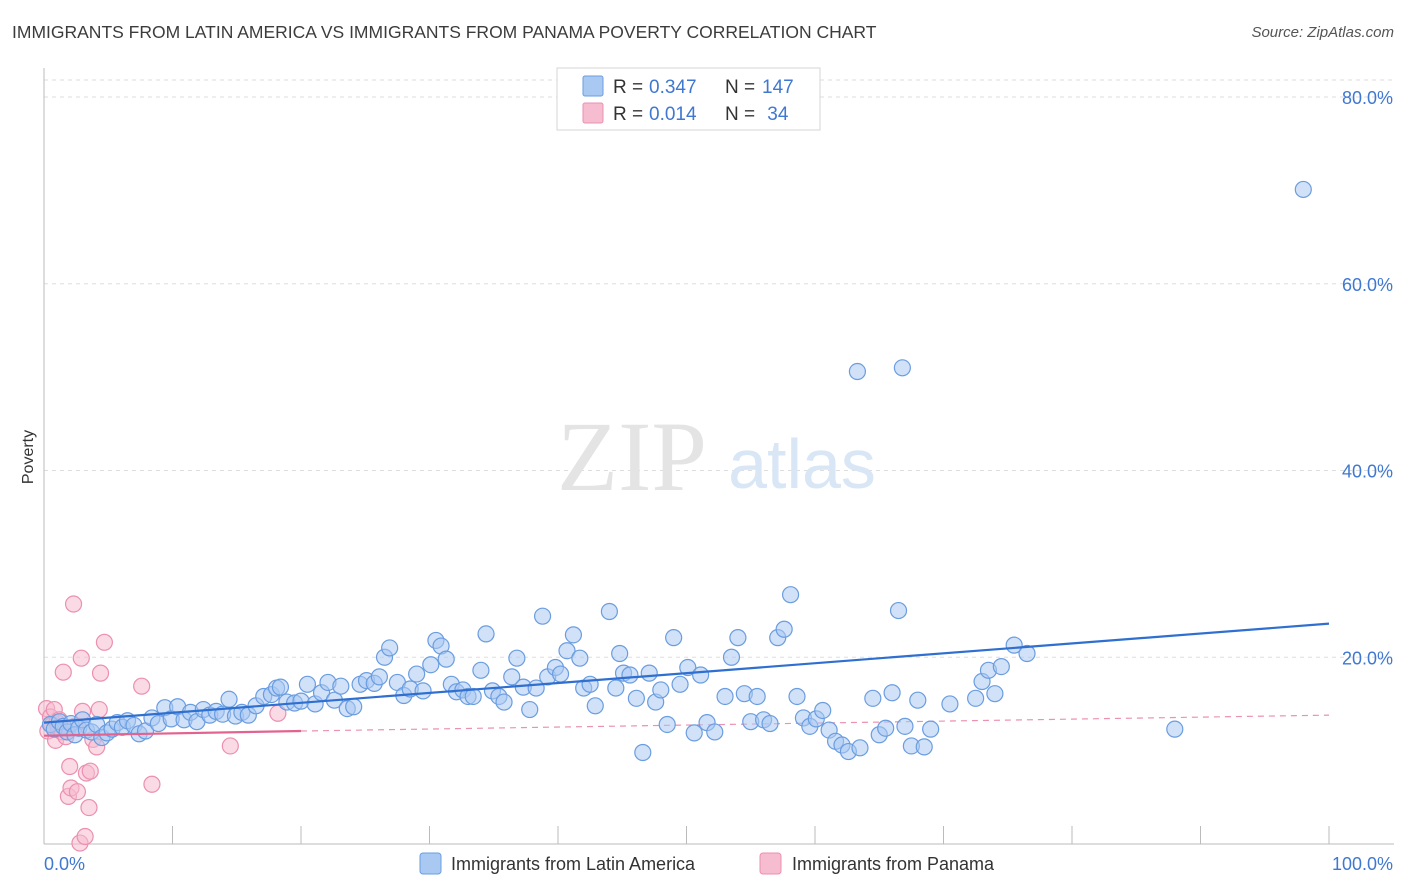 The image size is (1406, 892). Describe the element at coordinates (632, 456) in the screenshot. I see `watermark-zip: ZIP` at that location.